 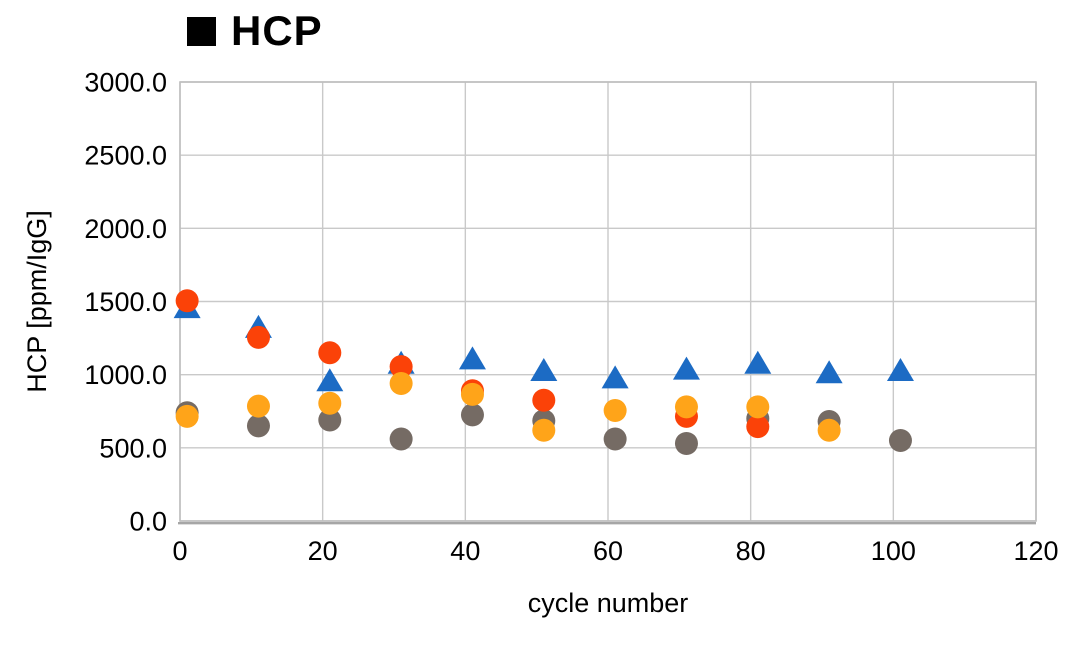 I want to click on black-square-icon, so click(x=201, y=31).